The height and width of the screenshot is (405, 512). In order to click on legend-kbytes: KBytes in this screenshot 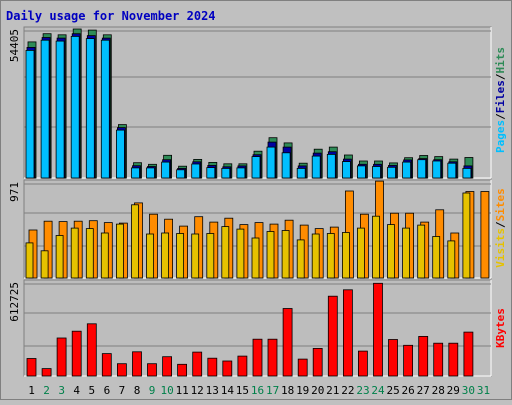, I will do `click(500, 328)`.